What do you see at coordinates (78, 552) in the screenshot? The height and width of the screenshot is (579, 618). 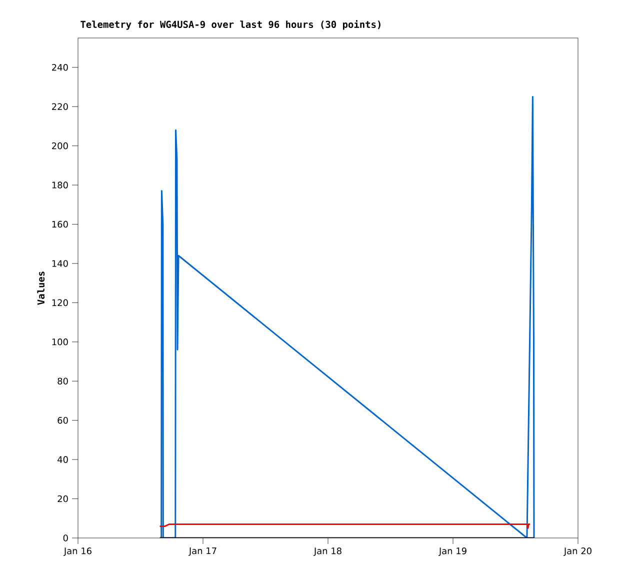 I see `x-tick-label: Jan 16` at bounding box center [78, 552].